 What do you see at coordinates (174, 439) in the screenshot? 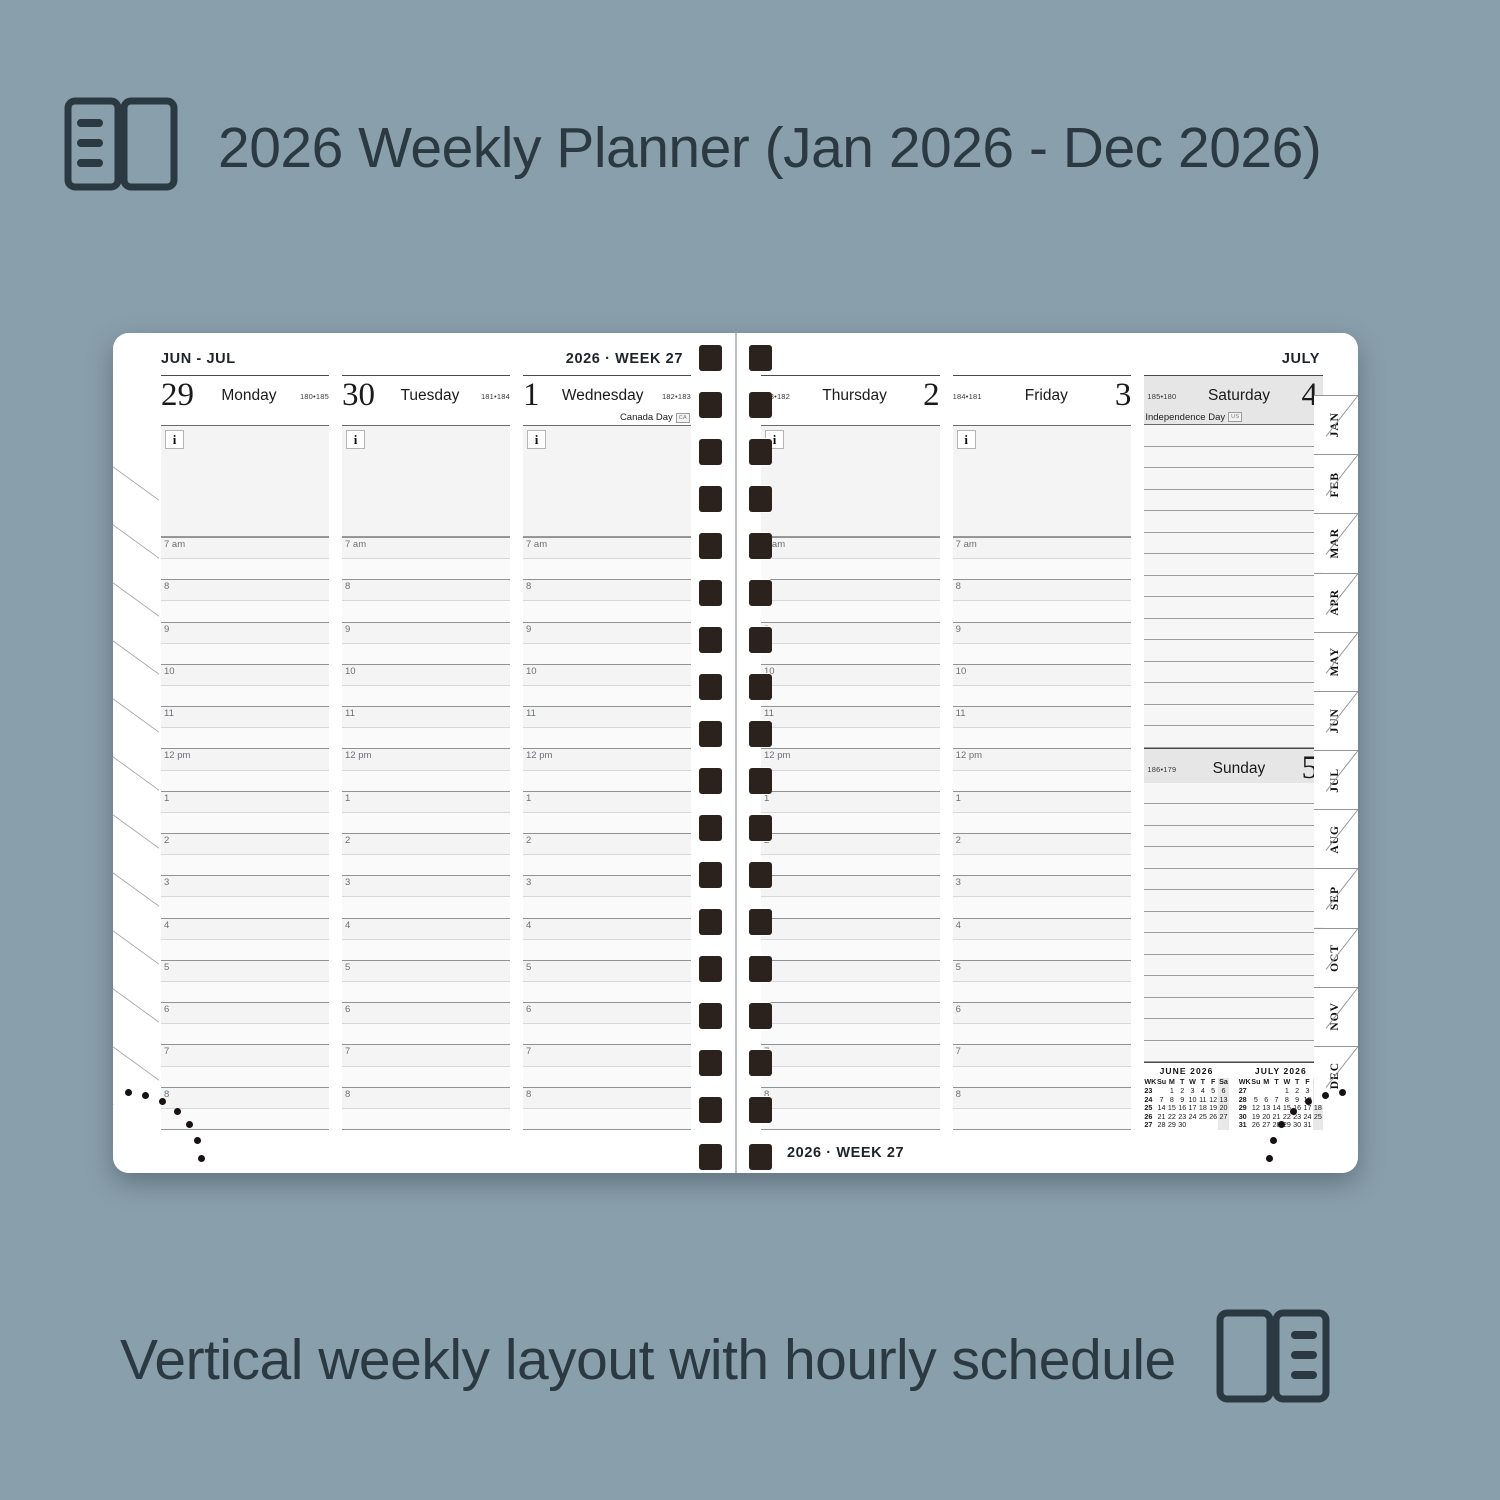
I see `info-badge-icon: i` at bounding box center [174, 439].